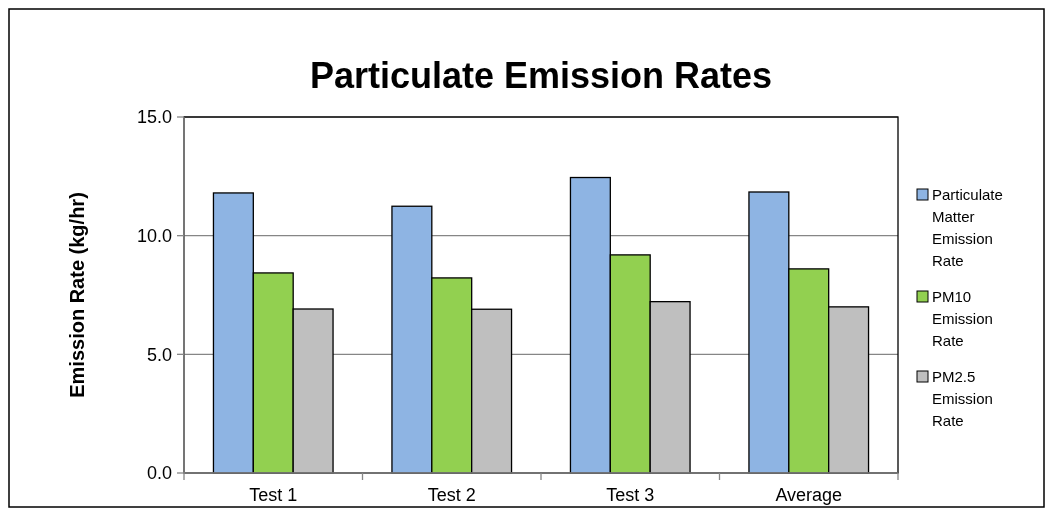  I want to click on legend-label: Particulate Matter Emission Rate, so click(967, 227).